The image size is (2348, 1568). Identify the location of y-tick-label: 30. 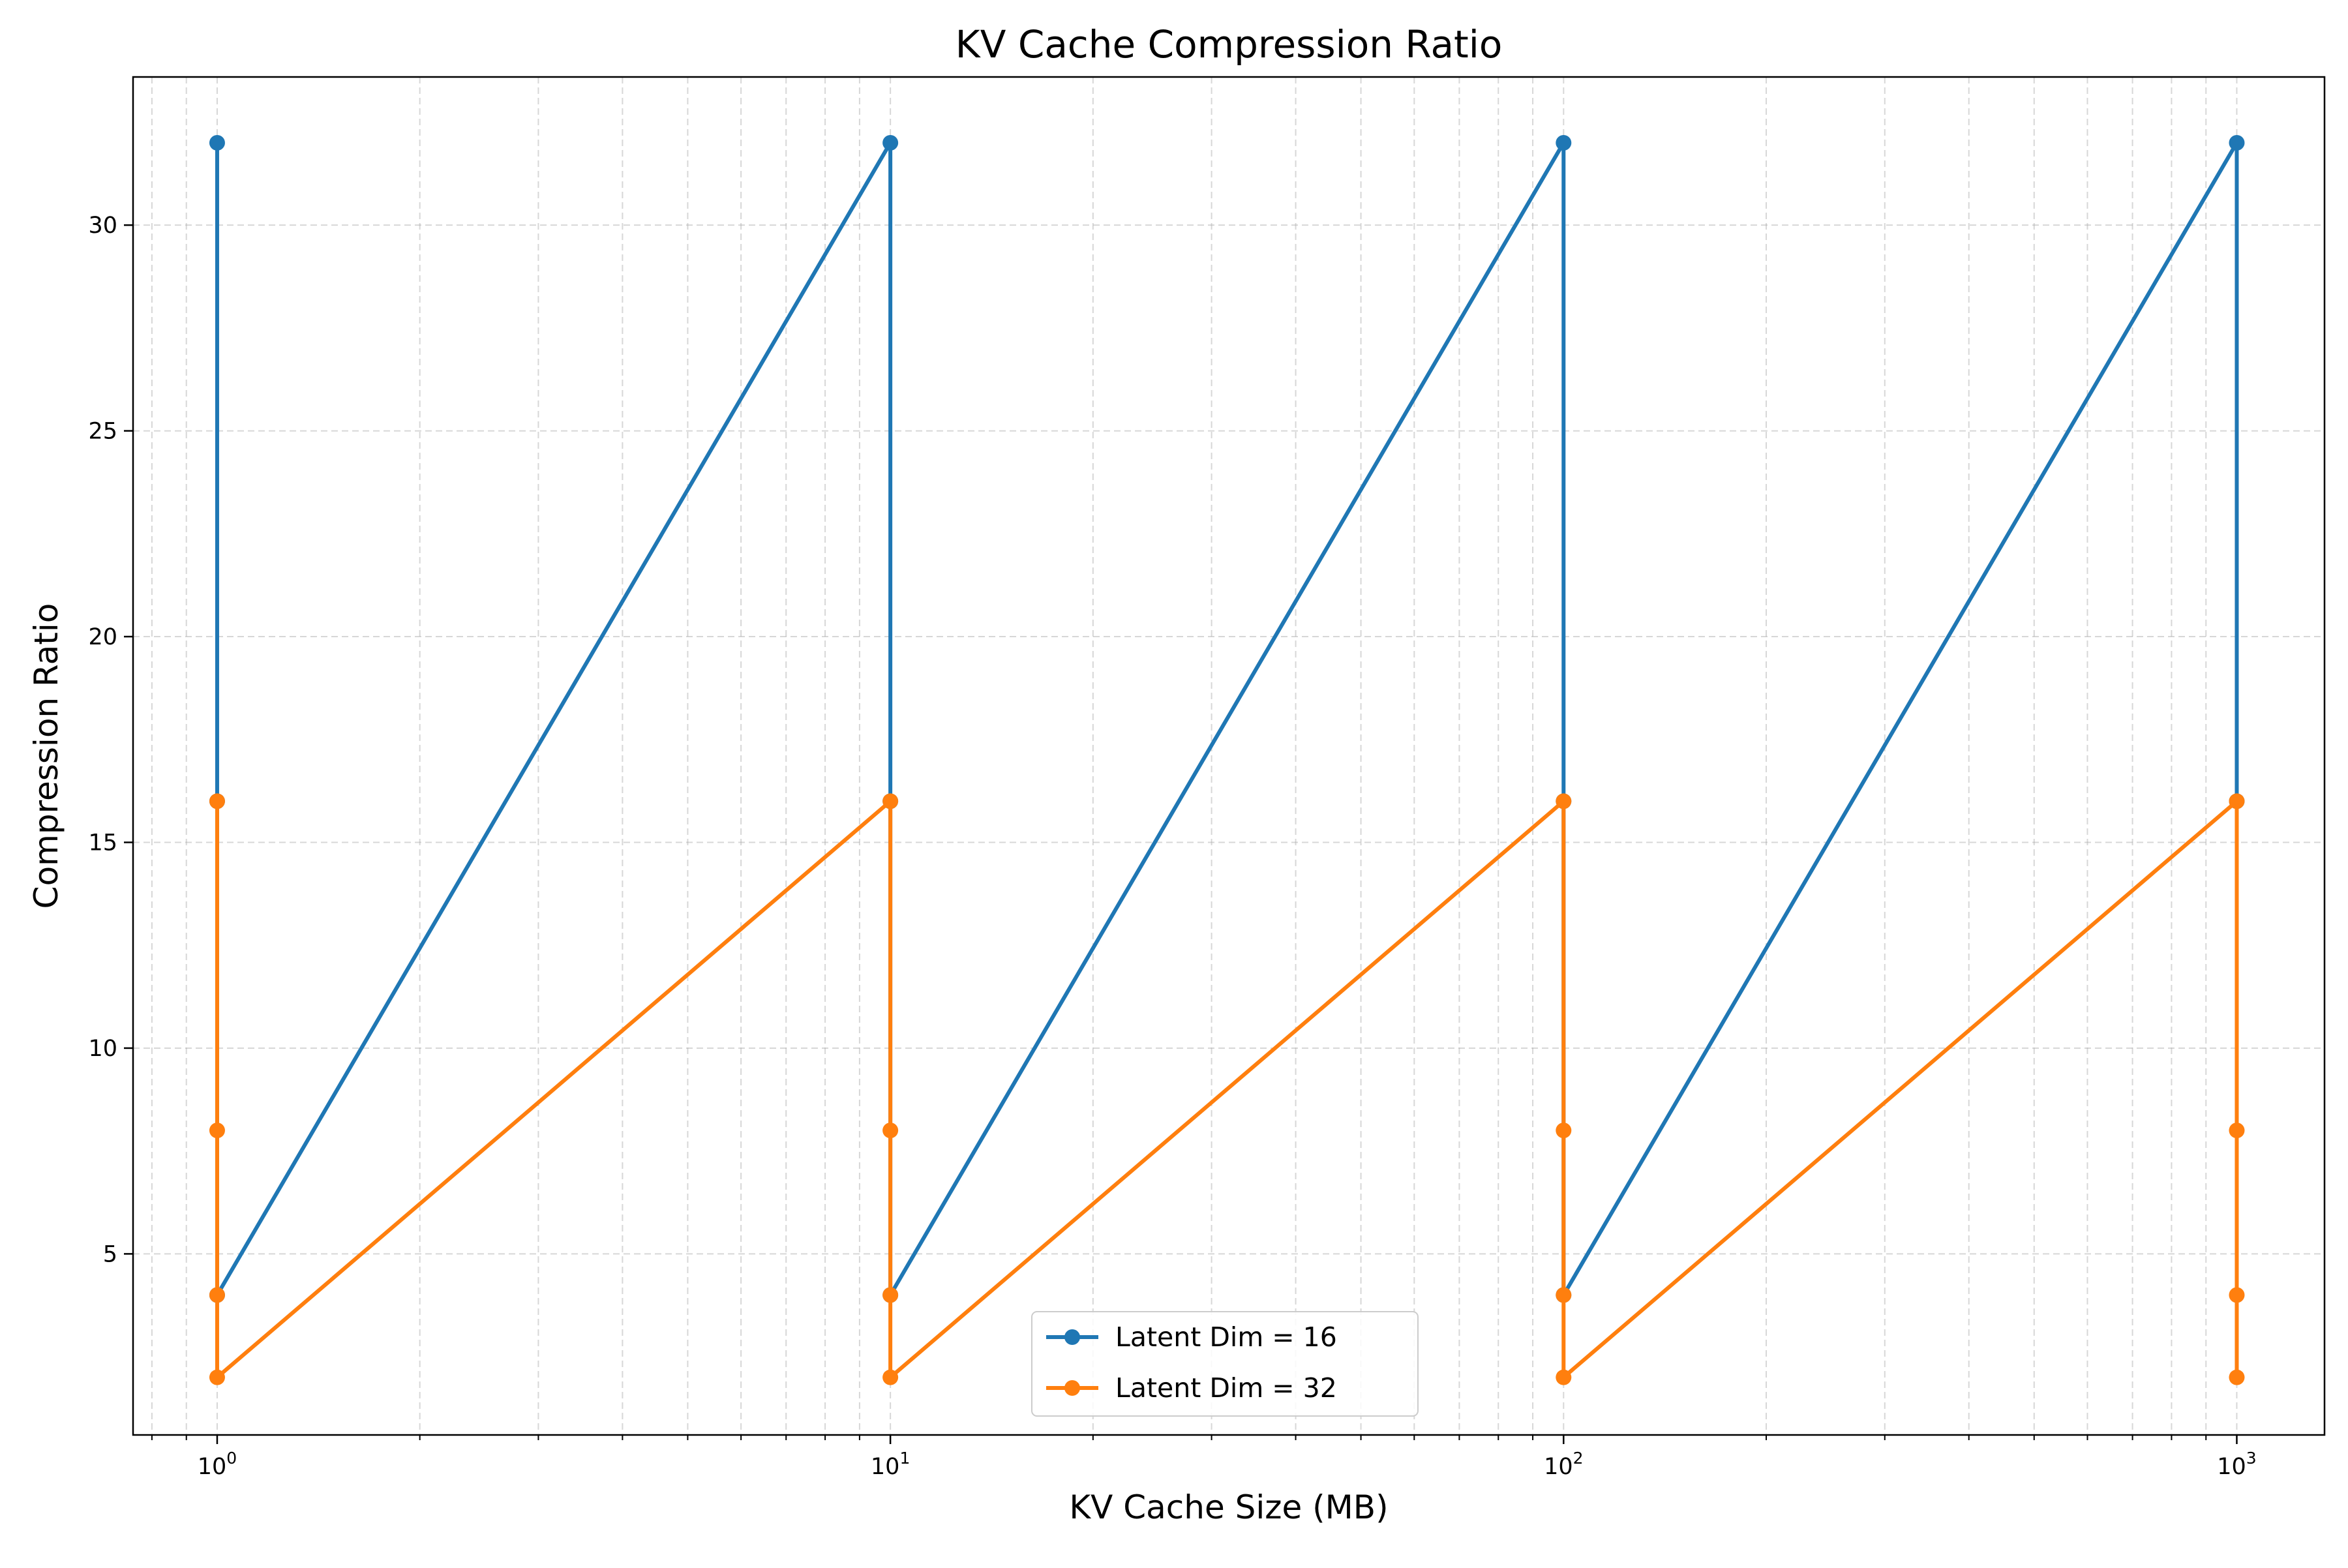
(103, 226).